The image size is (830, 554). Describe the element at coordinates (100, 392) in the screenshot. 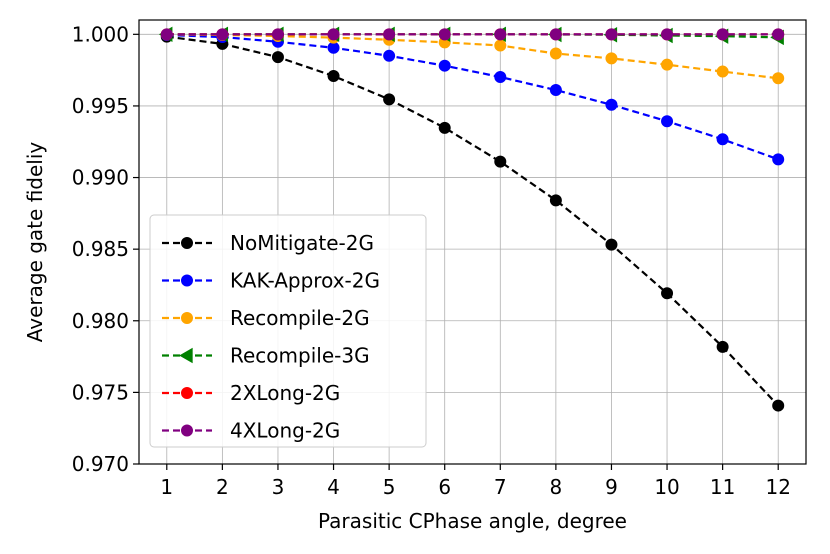

I see `y-tick-label: 0.975` at that location.